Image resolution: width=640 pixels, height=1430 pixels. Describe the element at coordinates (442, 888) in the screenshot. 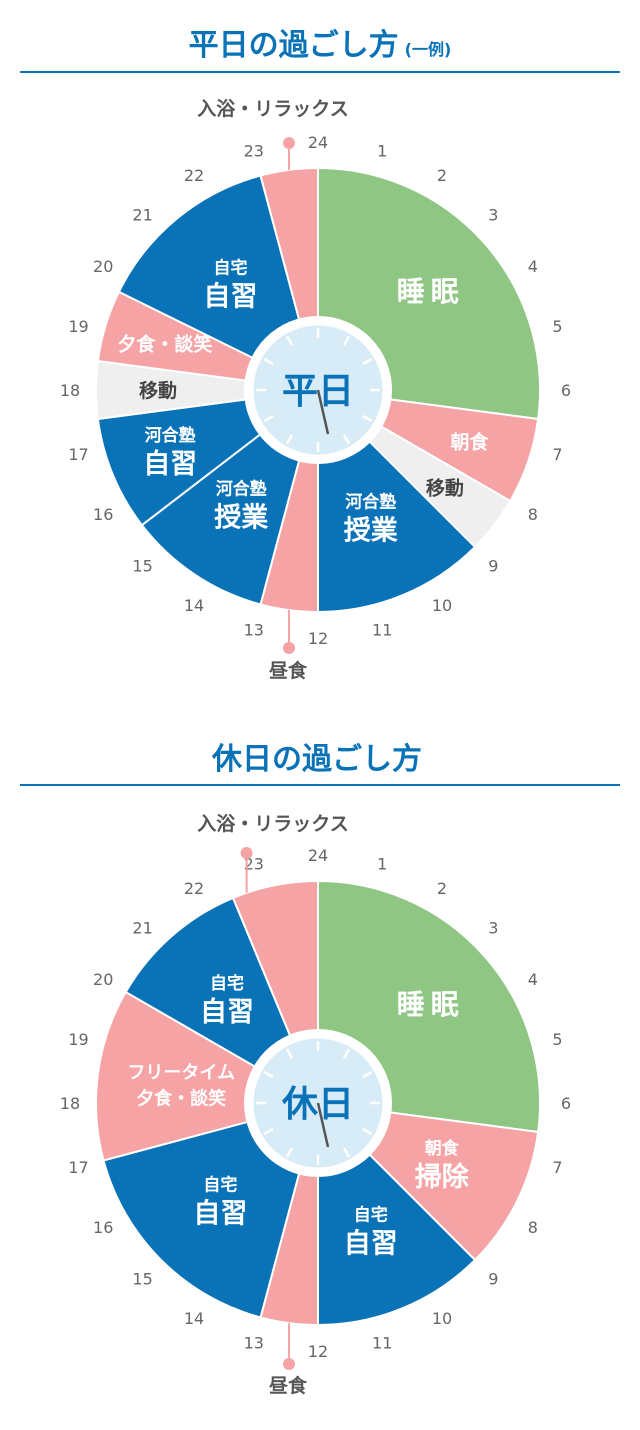

I see `hour-label-2: 2` at that location.